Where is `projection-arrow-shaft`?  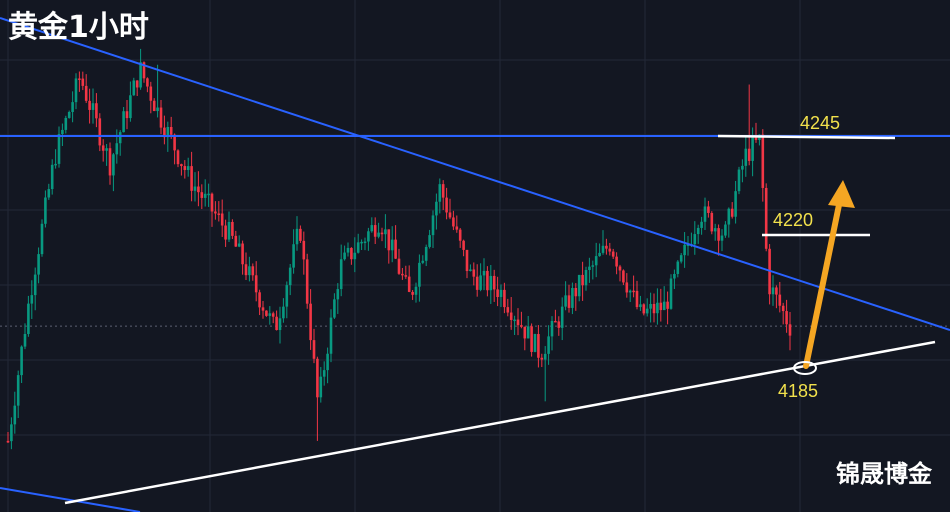 projection-arrow-shaft is located at coordinates (823, 283).